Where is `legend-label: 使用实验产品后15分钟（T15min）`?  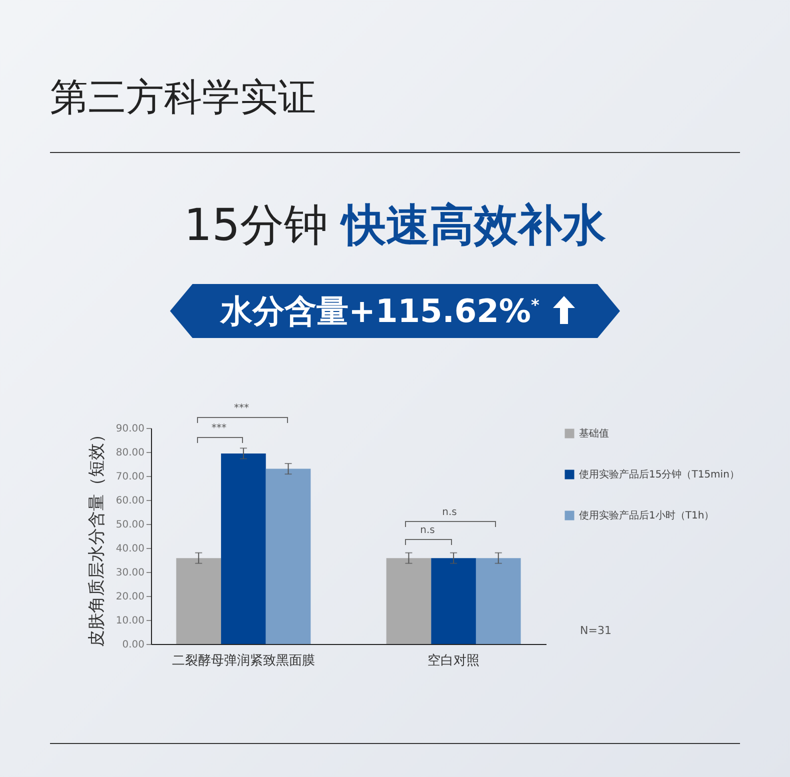
legend-label: 使用实验产品后15分钟（T15min） is located at coordinates (659, 474).